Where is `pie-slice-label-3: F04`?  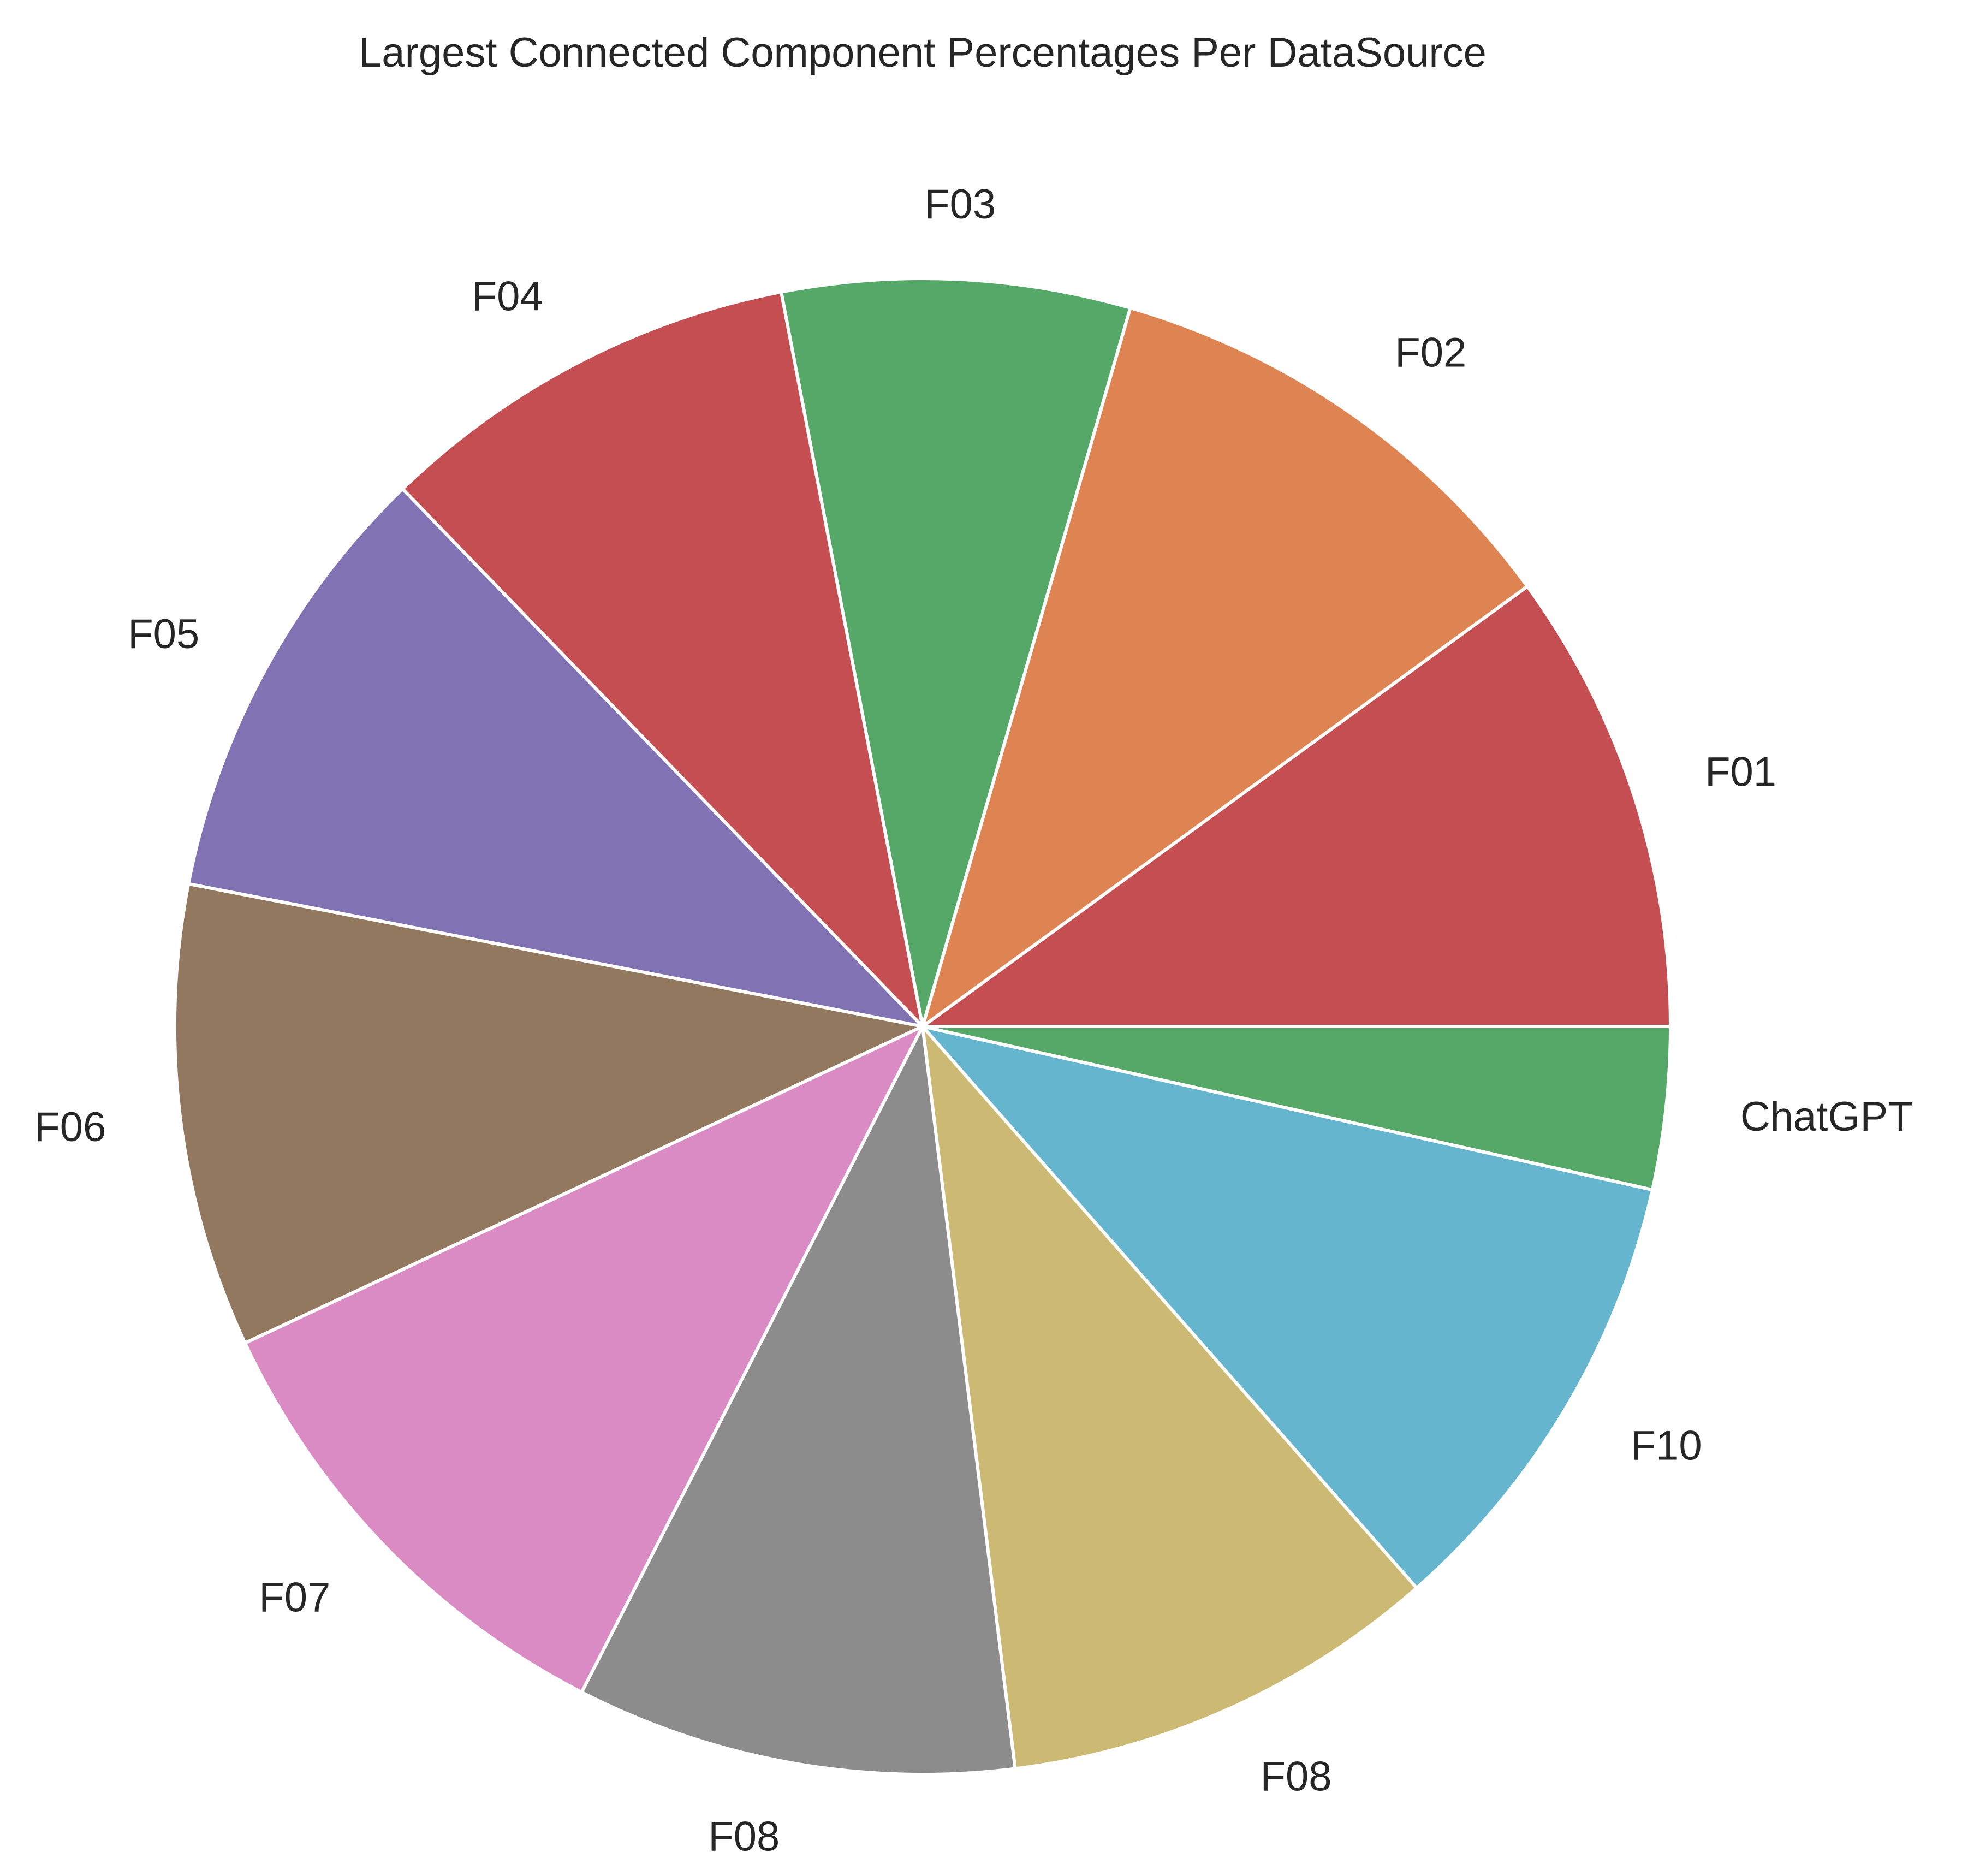 pie-slice-label-3: F04 is located at coordinates (508, 297).